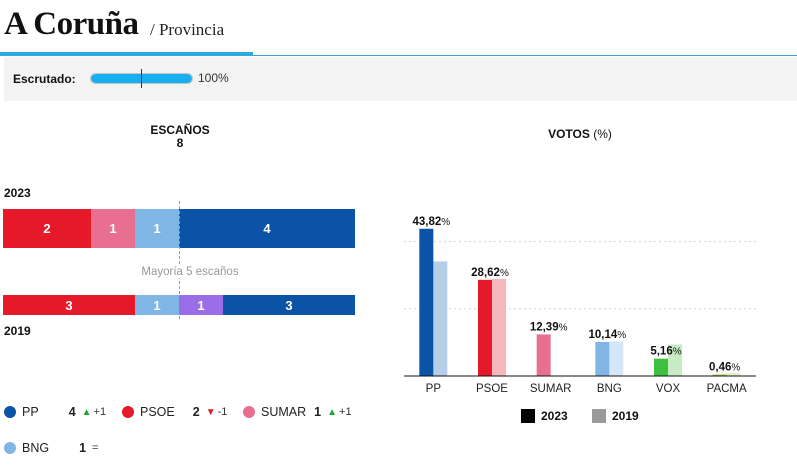 The height and width of the screenshot is (472, 797). Describe the element at coordinates (440, 318) in the screenshot. I see `bar-2019-pp` at that location.